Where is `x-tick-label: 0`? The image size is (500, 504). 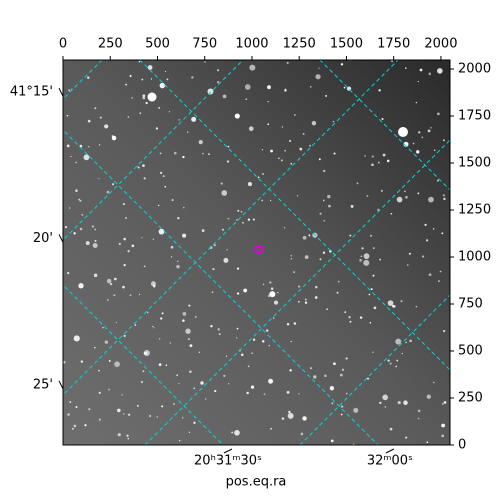
x-tick-label: 0 is located at coordinates (63, 44).